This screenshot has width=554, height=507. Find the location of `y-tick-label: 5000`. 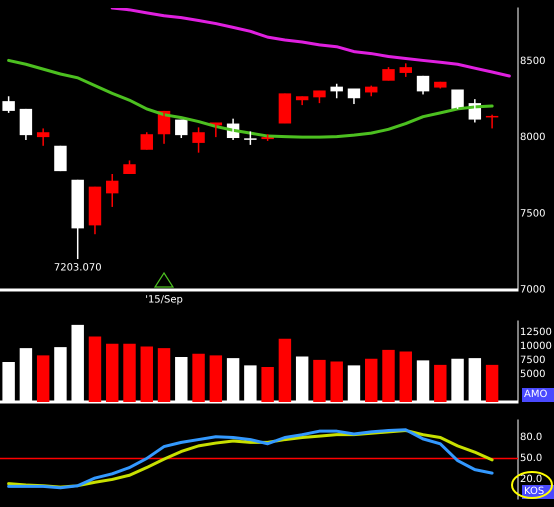

y-tick-label: 5000 is located at coordinates (533, 374).